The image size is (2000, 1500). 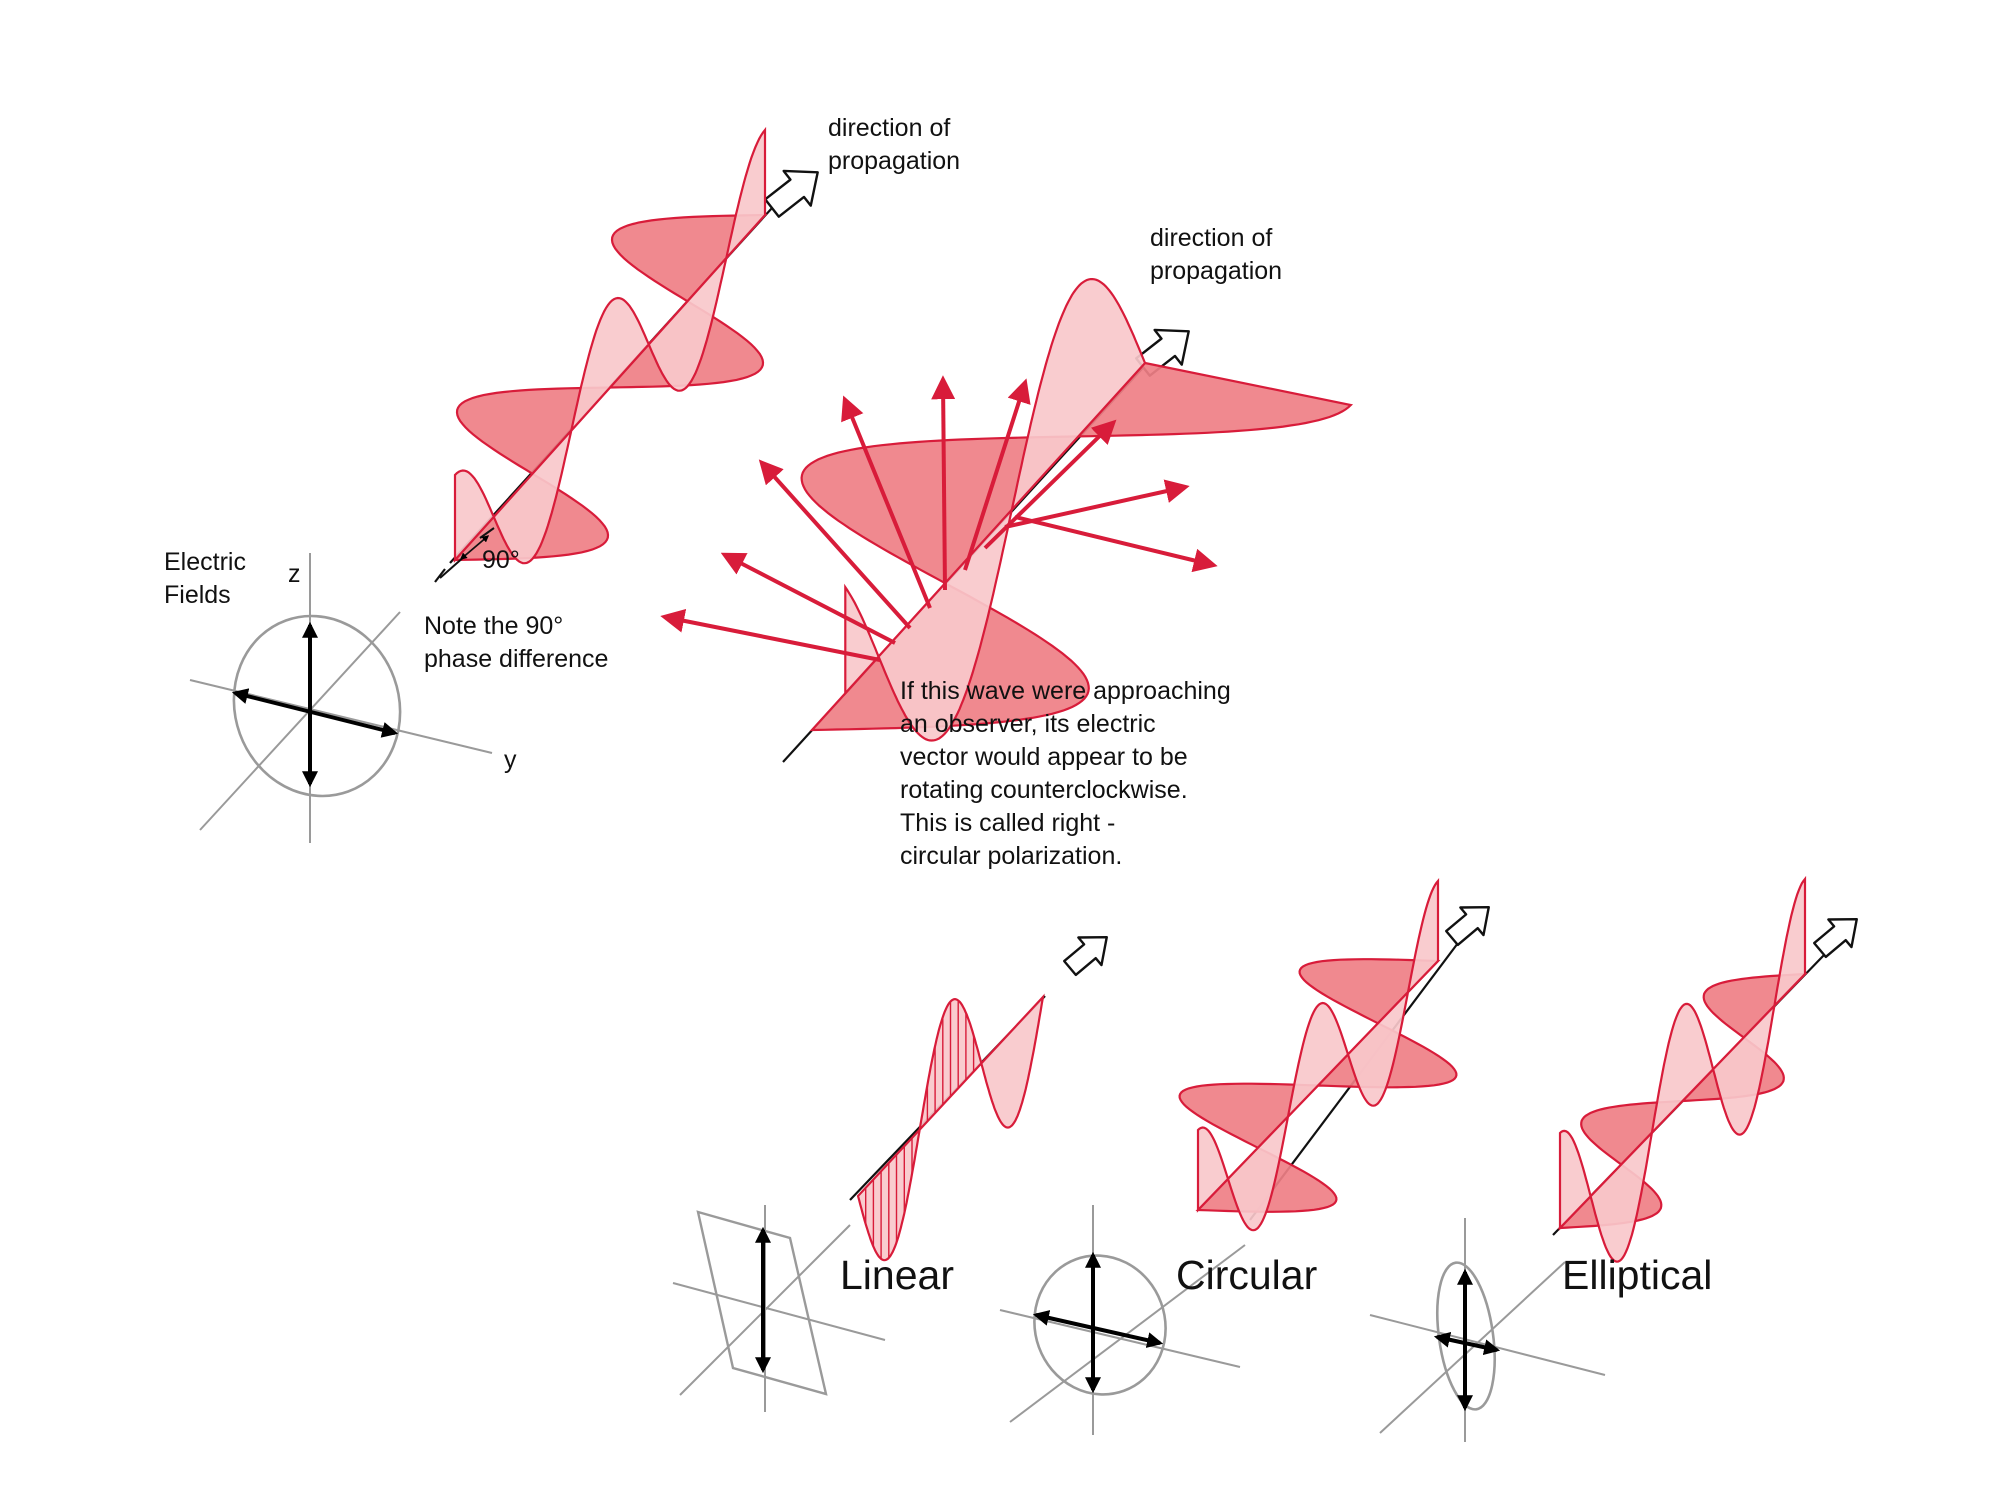 I want to click on phase-marker, so click(x=467, y=553).